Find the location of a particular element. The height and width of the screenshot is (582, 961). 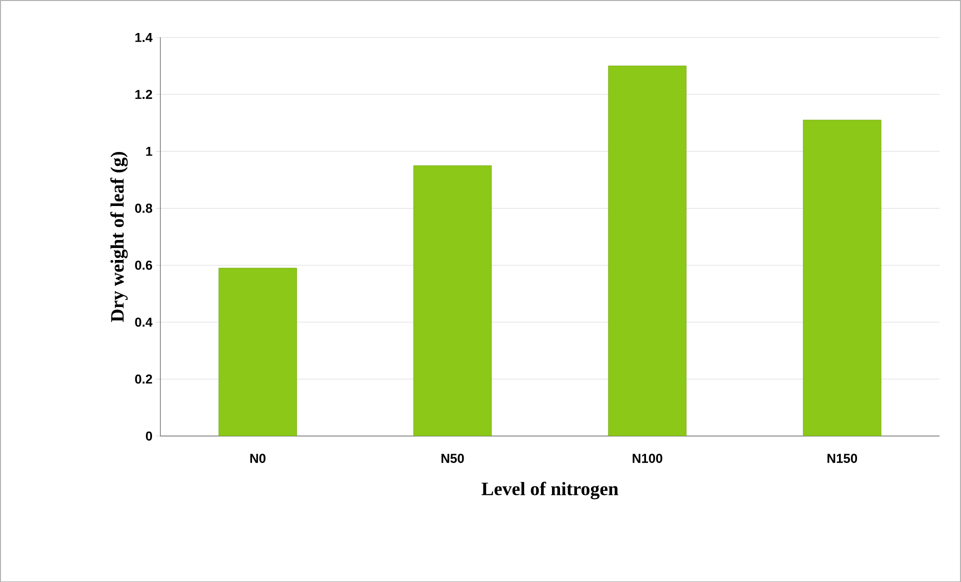

y-tick-label: 1.2 is located at coordinates (143, 94).